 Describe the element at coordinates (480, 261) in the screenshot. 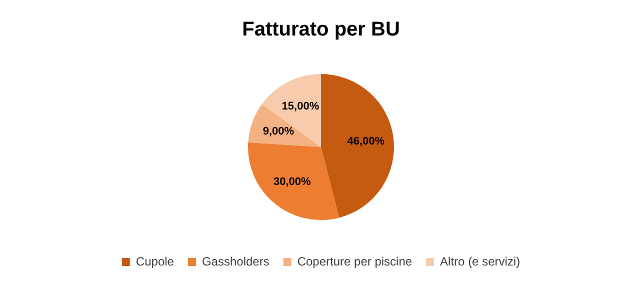

I see `legend-label: Altro (e servizi)` at that location.